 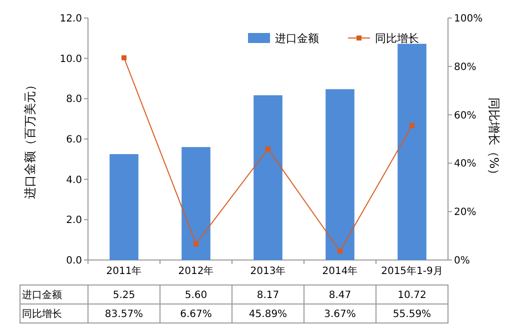 I want to click on text: 进口金额, so click(x=42, y=295).